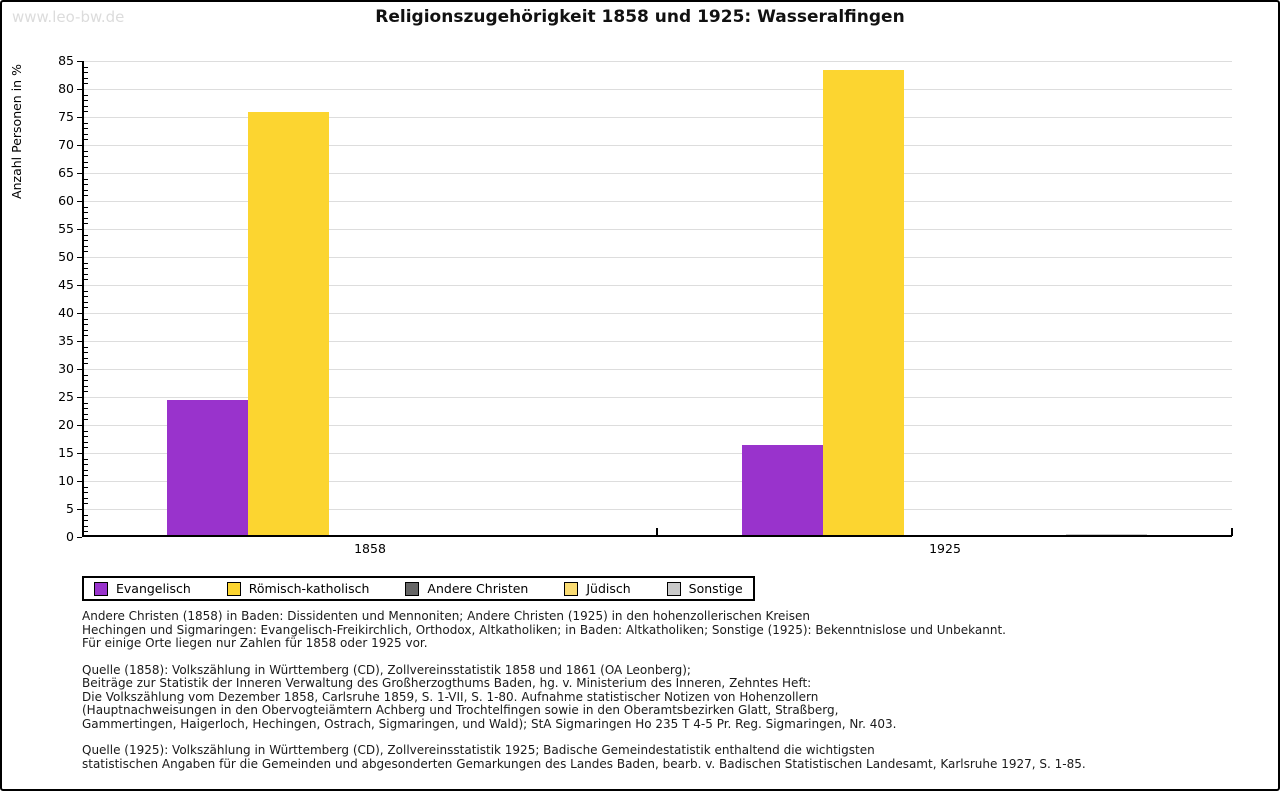  What do you see at coordinates (66, 340) in the screenshot?
I see `y-tick-label: 35` at bounding box center [66, 340].